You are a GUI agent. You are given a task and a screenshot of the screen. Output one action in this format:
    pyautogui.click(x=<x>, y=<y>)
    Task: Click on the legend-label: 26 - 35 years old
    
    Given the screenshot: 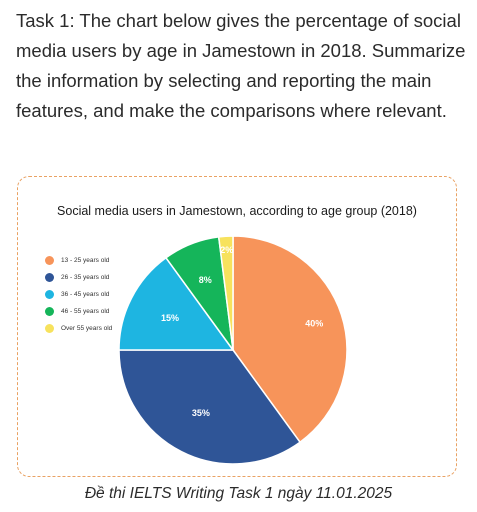 What is the action you would take?
    pyautogui.click(x=85, y=277)
    